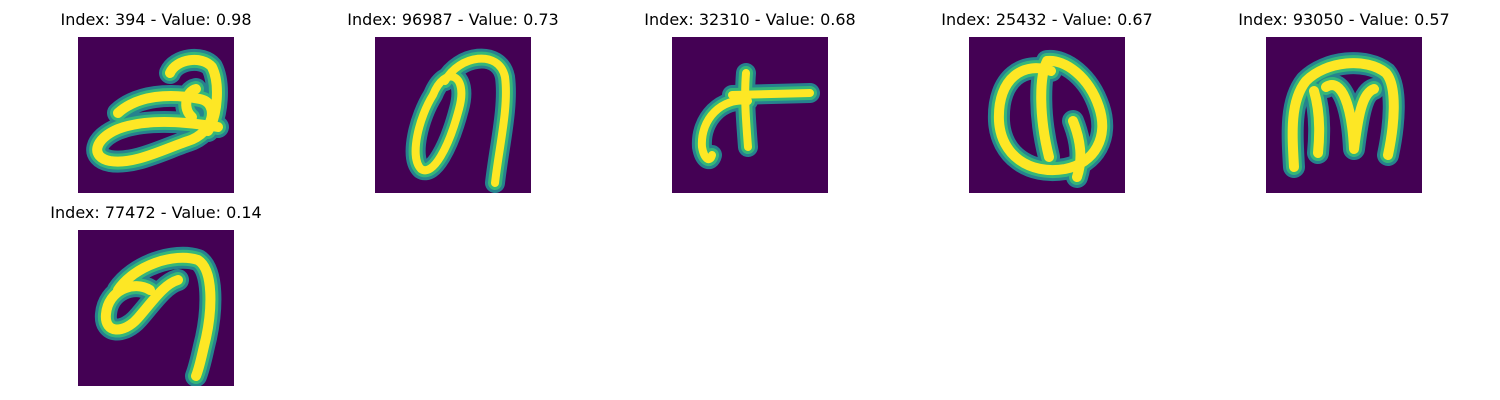  I want to click on handwritten-glyph-loop-hook-icon, so click(156, 308).